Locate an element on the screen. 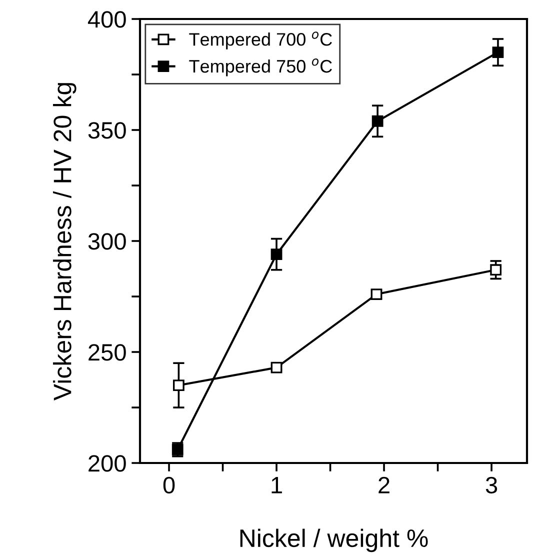 The image size is (541, 559). x-tick-label: 0 is located at coordinates (169, 485).